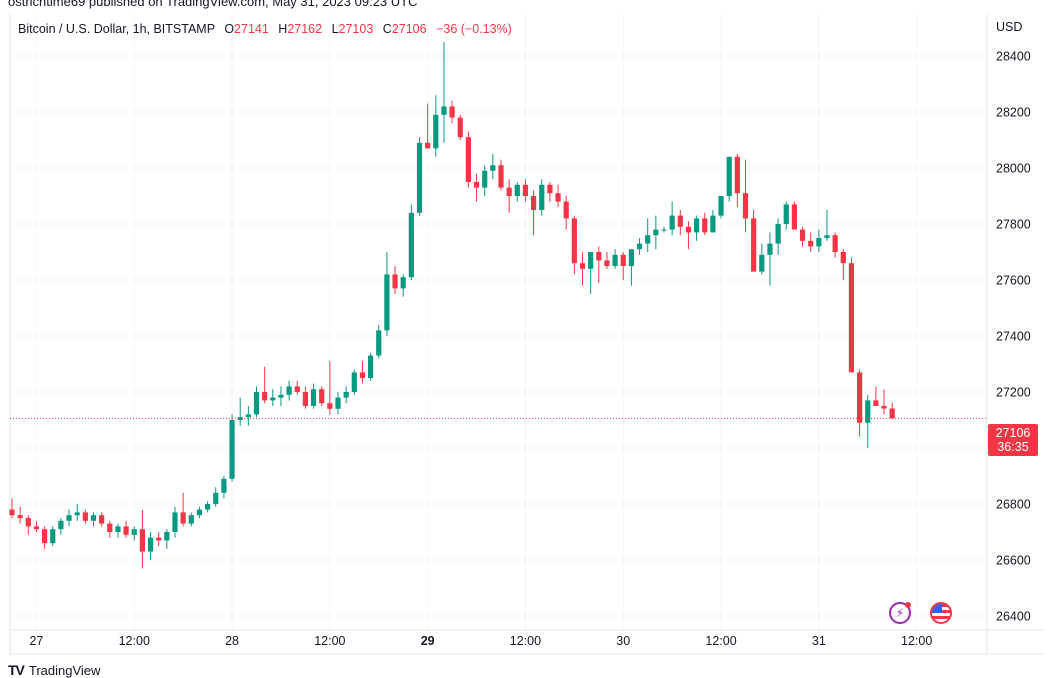 The image size is (1053, 678). Describe the element at coordinates (335, 29) in the screenshot. I see `low-label: L` at that location.